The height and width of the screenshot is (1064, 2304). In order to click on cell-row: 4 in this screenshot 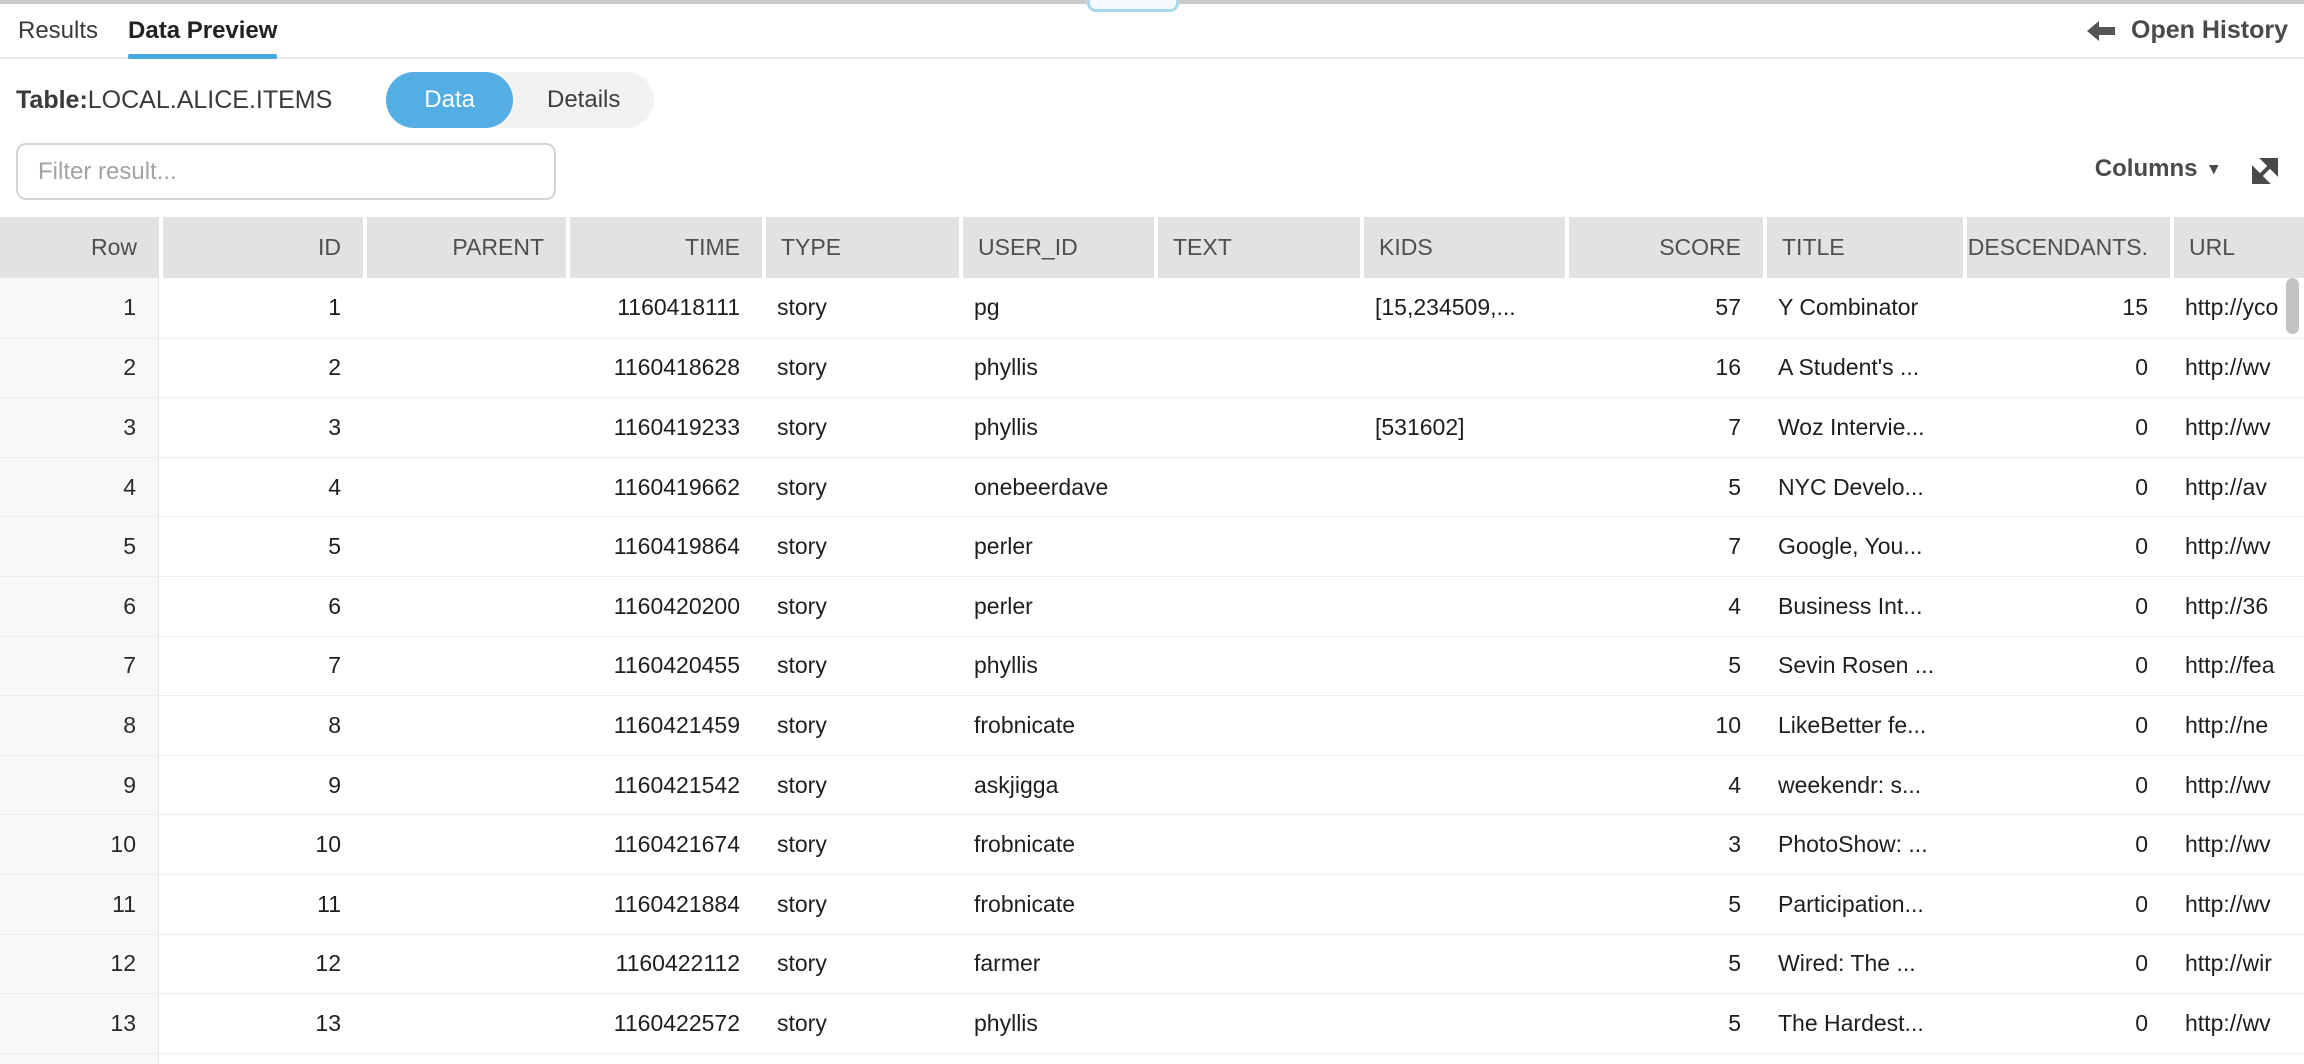, I will do `click(79, 487)`.